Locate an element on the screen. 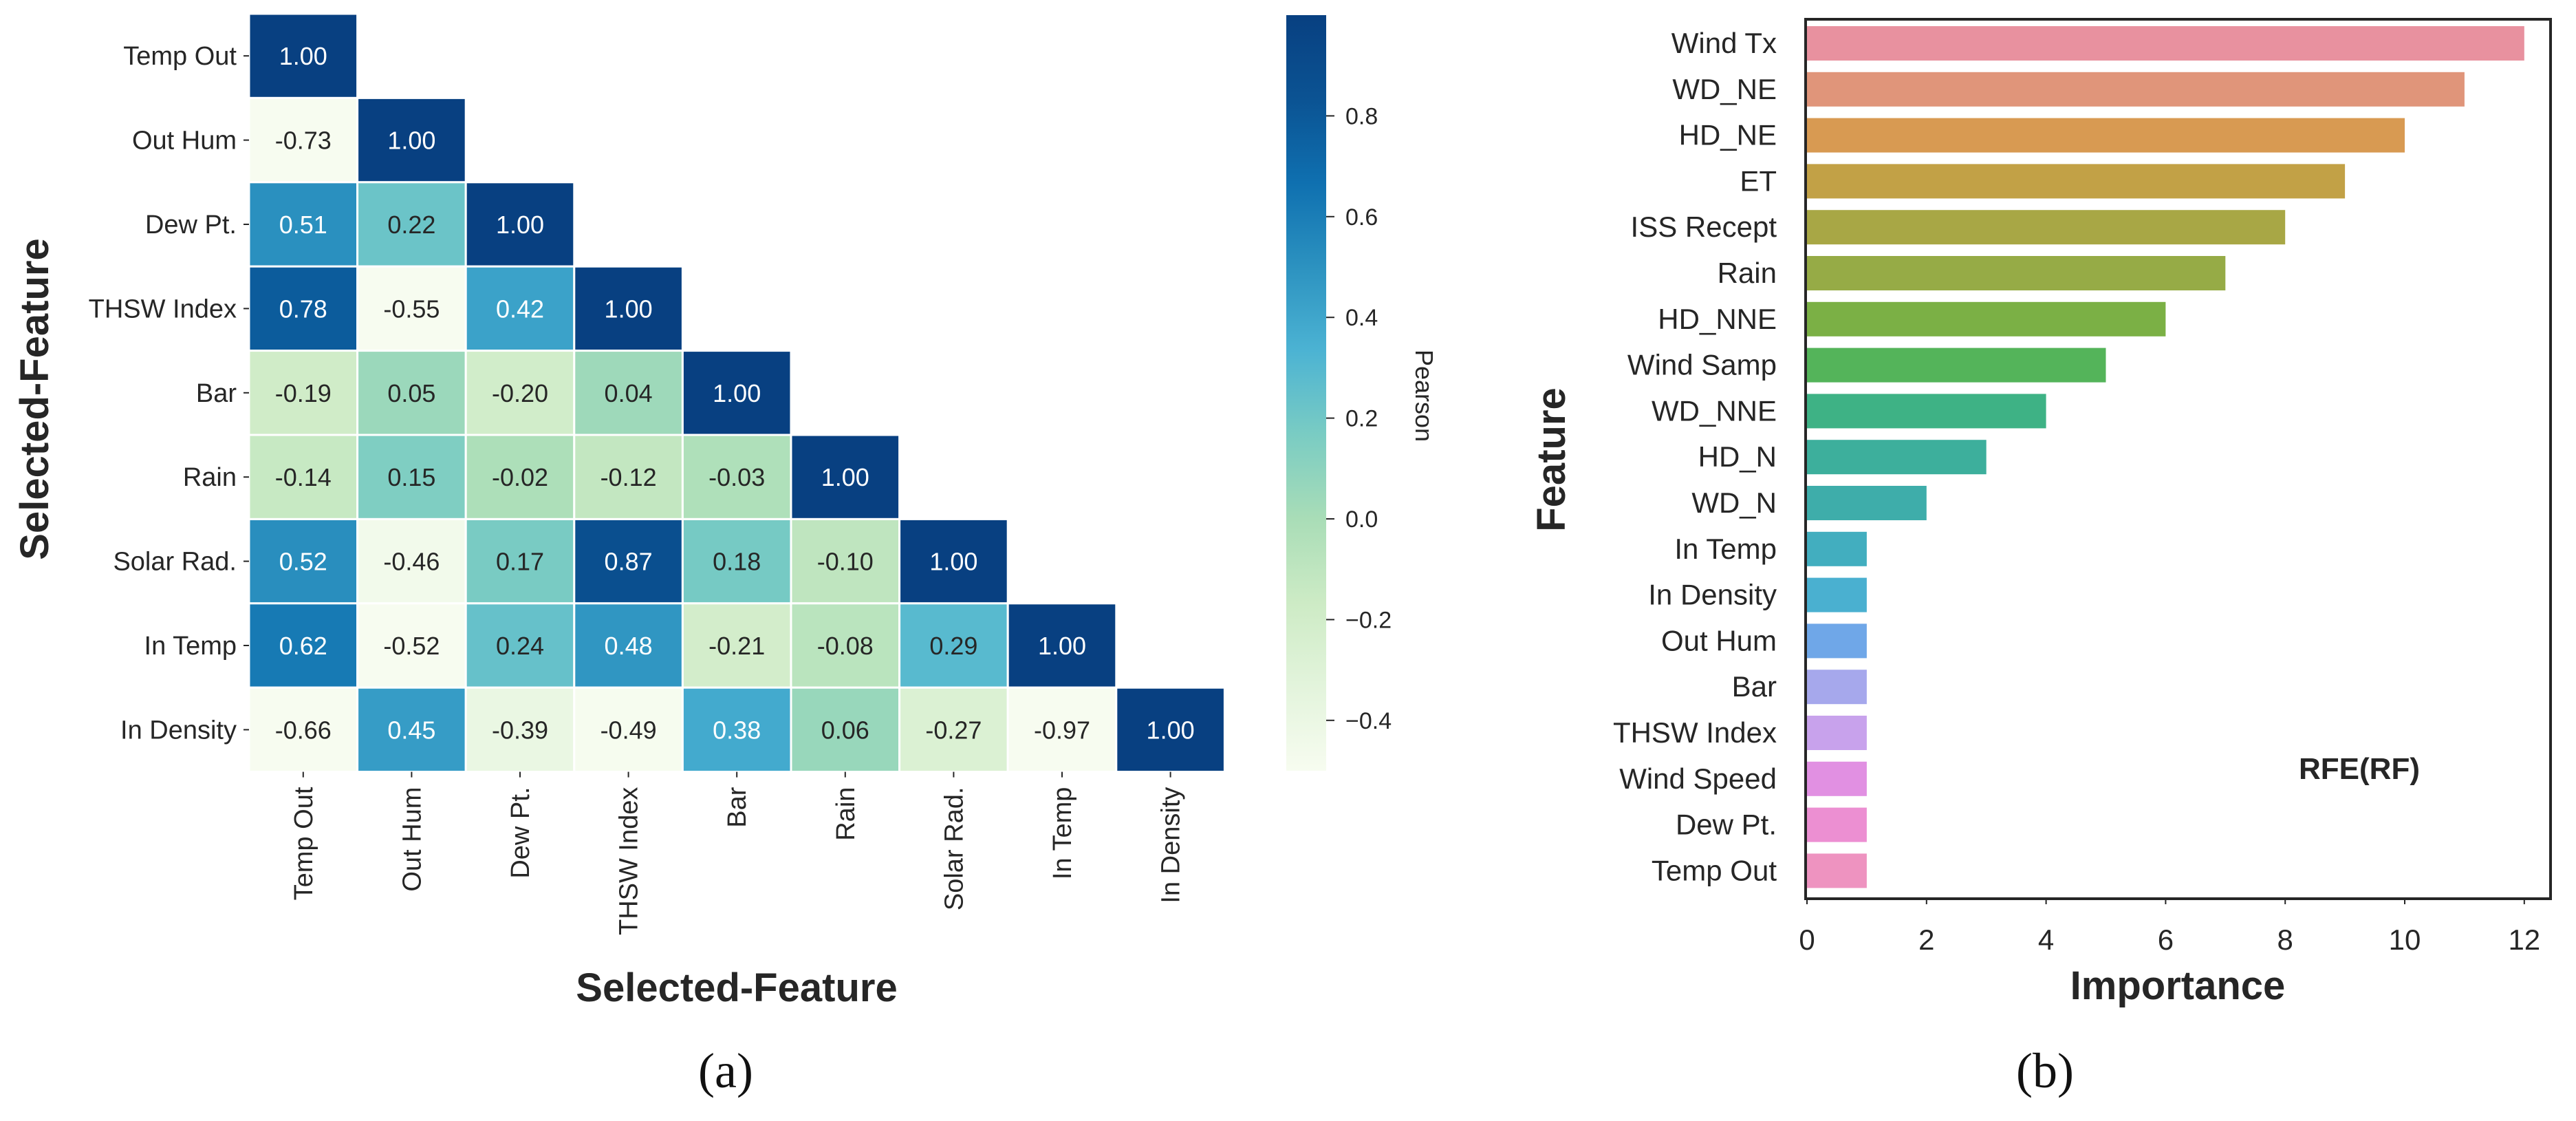 Image resolution: width=2576 pixels, height=1121 pixels. heatmap-cell-label: 0.22 is located at coordinates (411, 225).